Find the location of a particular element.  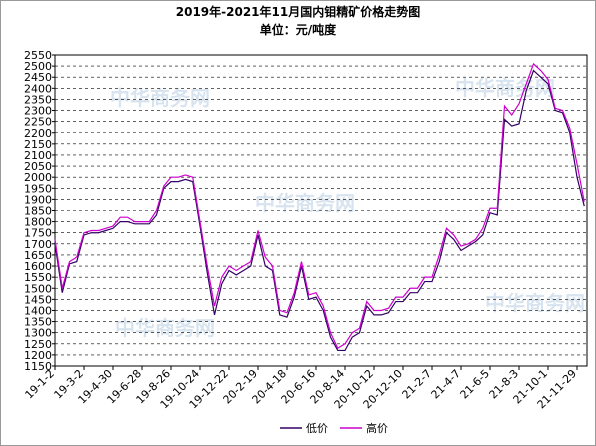

y-tick-label: 2450 is located at coordinates (38, 77).